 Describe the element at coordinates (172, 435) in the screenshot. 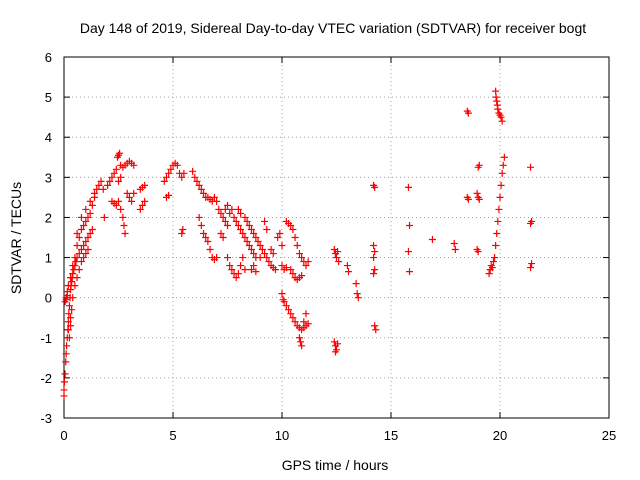

I see `x-tick-label: 5` at that location.